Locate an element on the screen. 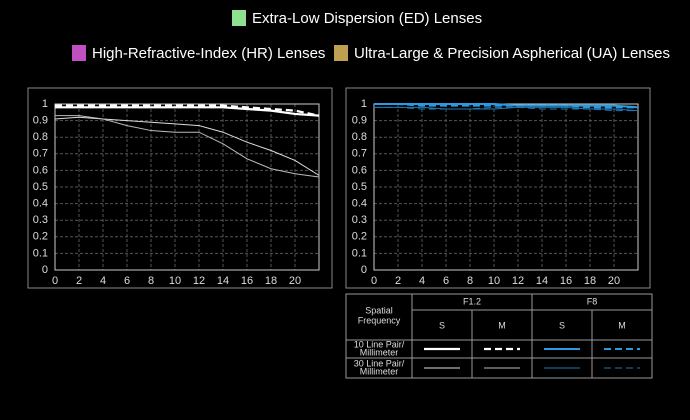 The image size is (690, 420). table-header: Frequency is located at coordinates (379, 320).